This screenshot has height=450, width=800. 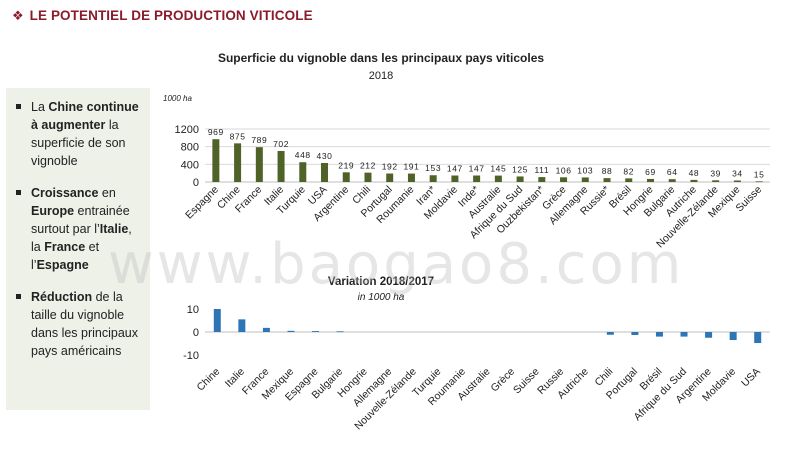 What do you see at coordinates (607, 171) in the screenshot?
I see `data-label: 88` at bounding box center [607, 171].